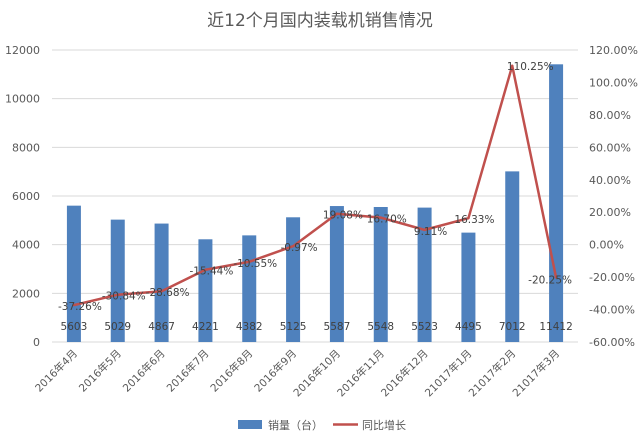 This screenshot has width=640, height=443. What do you see at coordinates (612, 277) in the screenshot?
I see `right-axis-tick: -20.00%` at bounding box center [612, 277].